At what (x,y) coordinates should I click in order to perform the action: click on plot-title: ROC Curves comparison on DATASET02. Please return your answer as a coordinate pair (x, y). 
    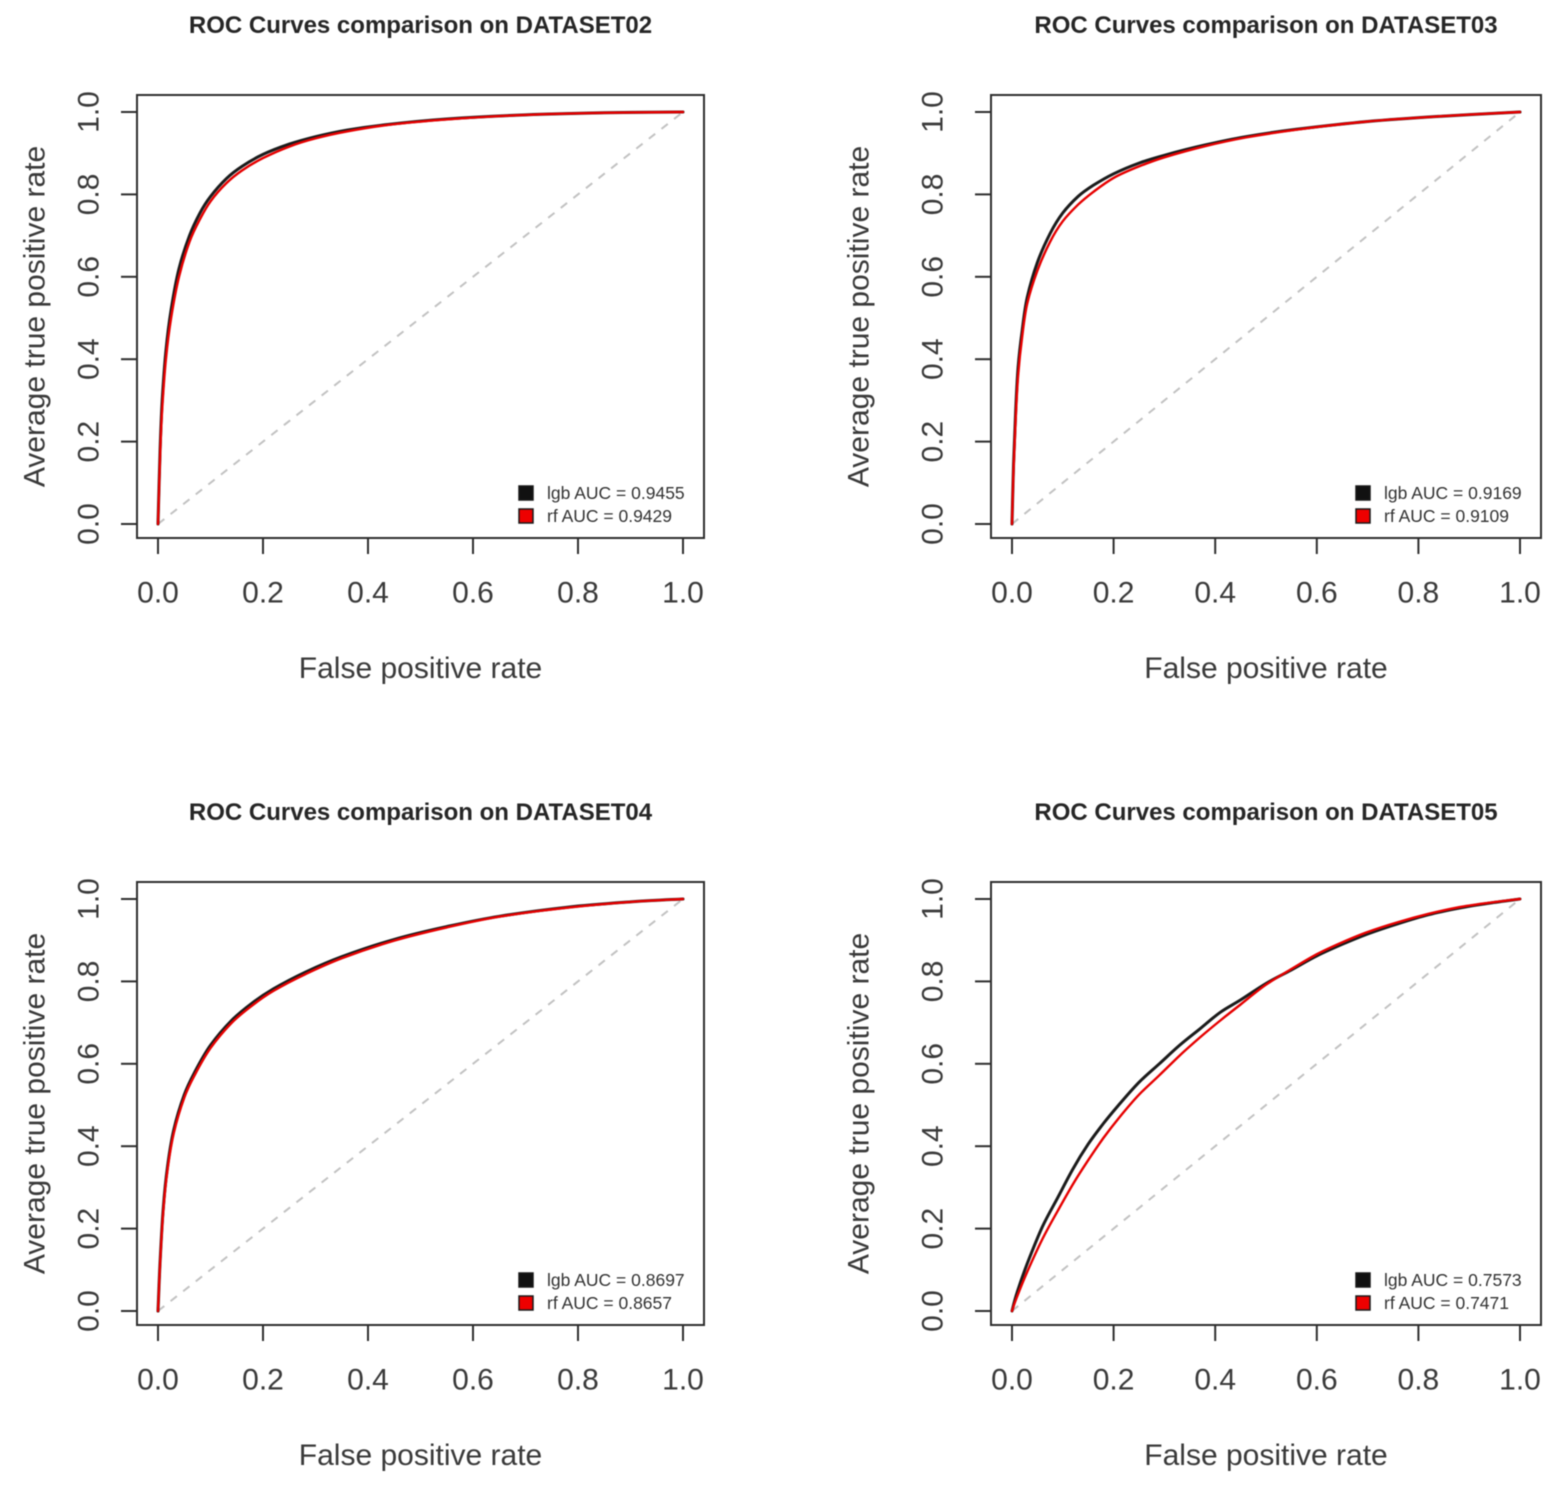
    Looking at the image, I should click on (420, 25).